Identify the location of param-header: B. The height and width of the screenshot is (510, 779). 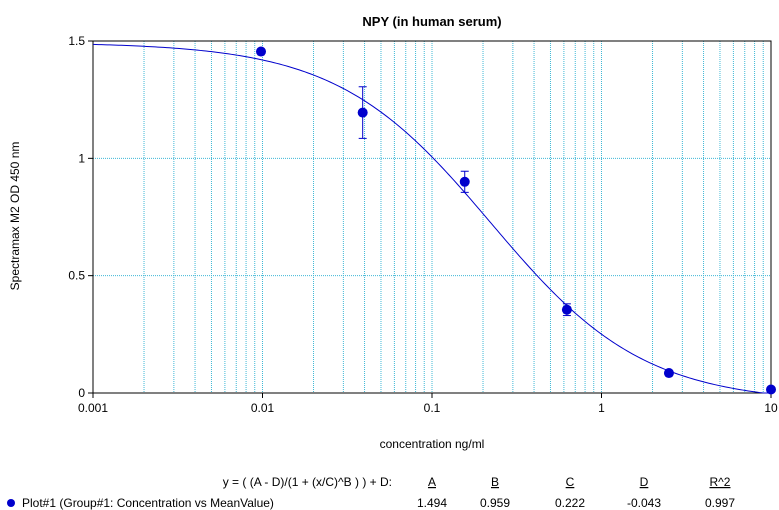
(495, 482).